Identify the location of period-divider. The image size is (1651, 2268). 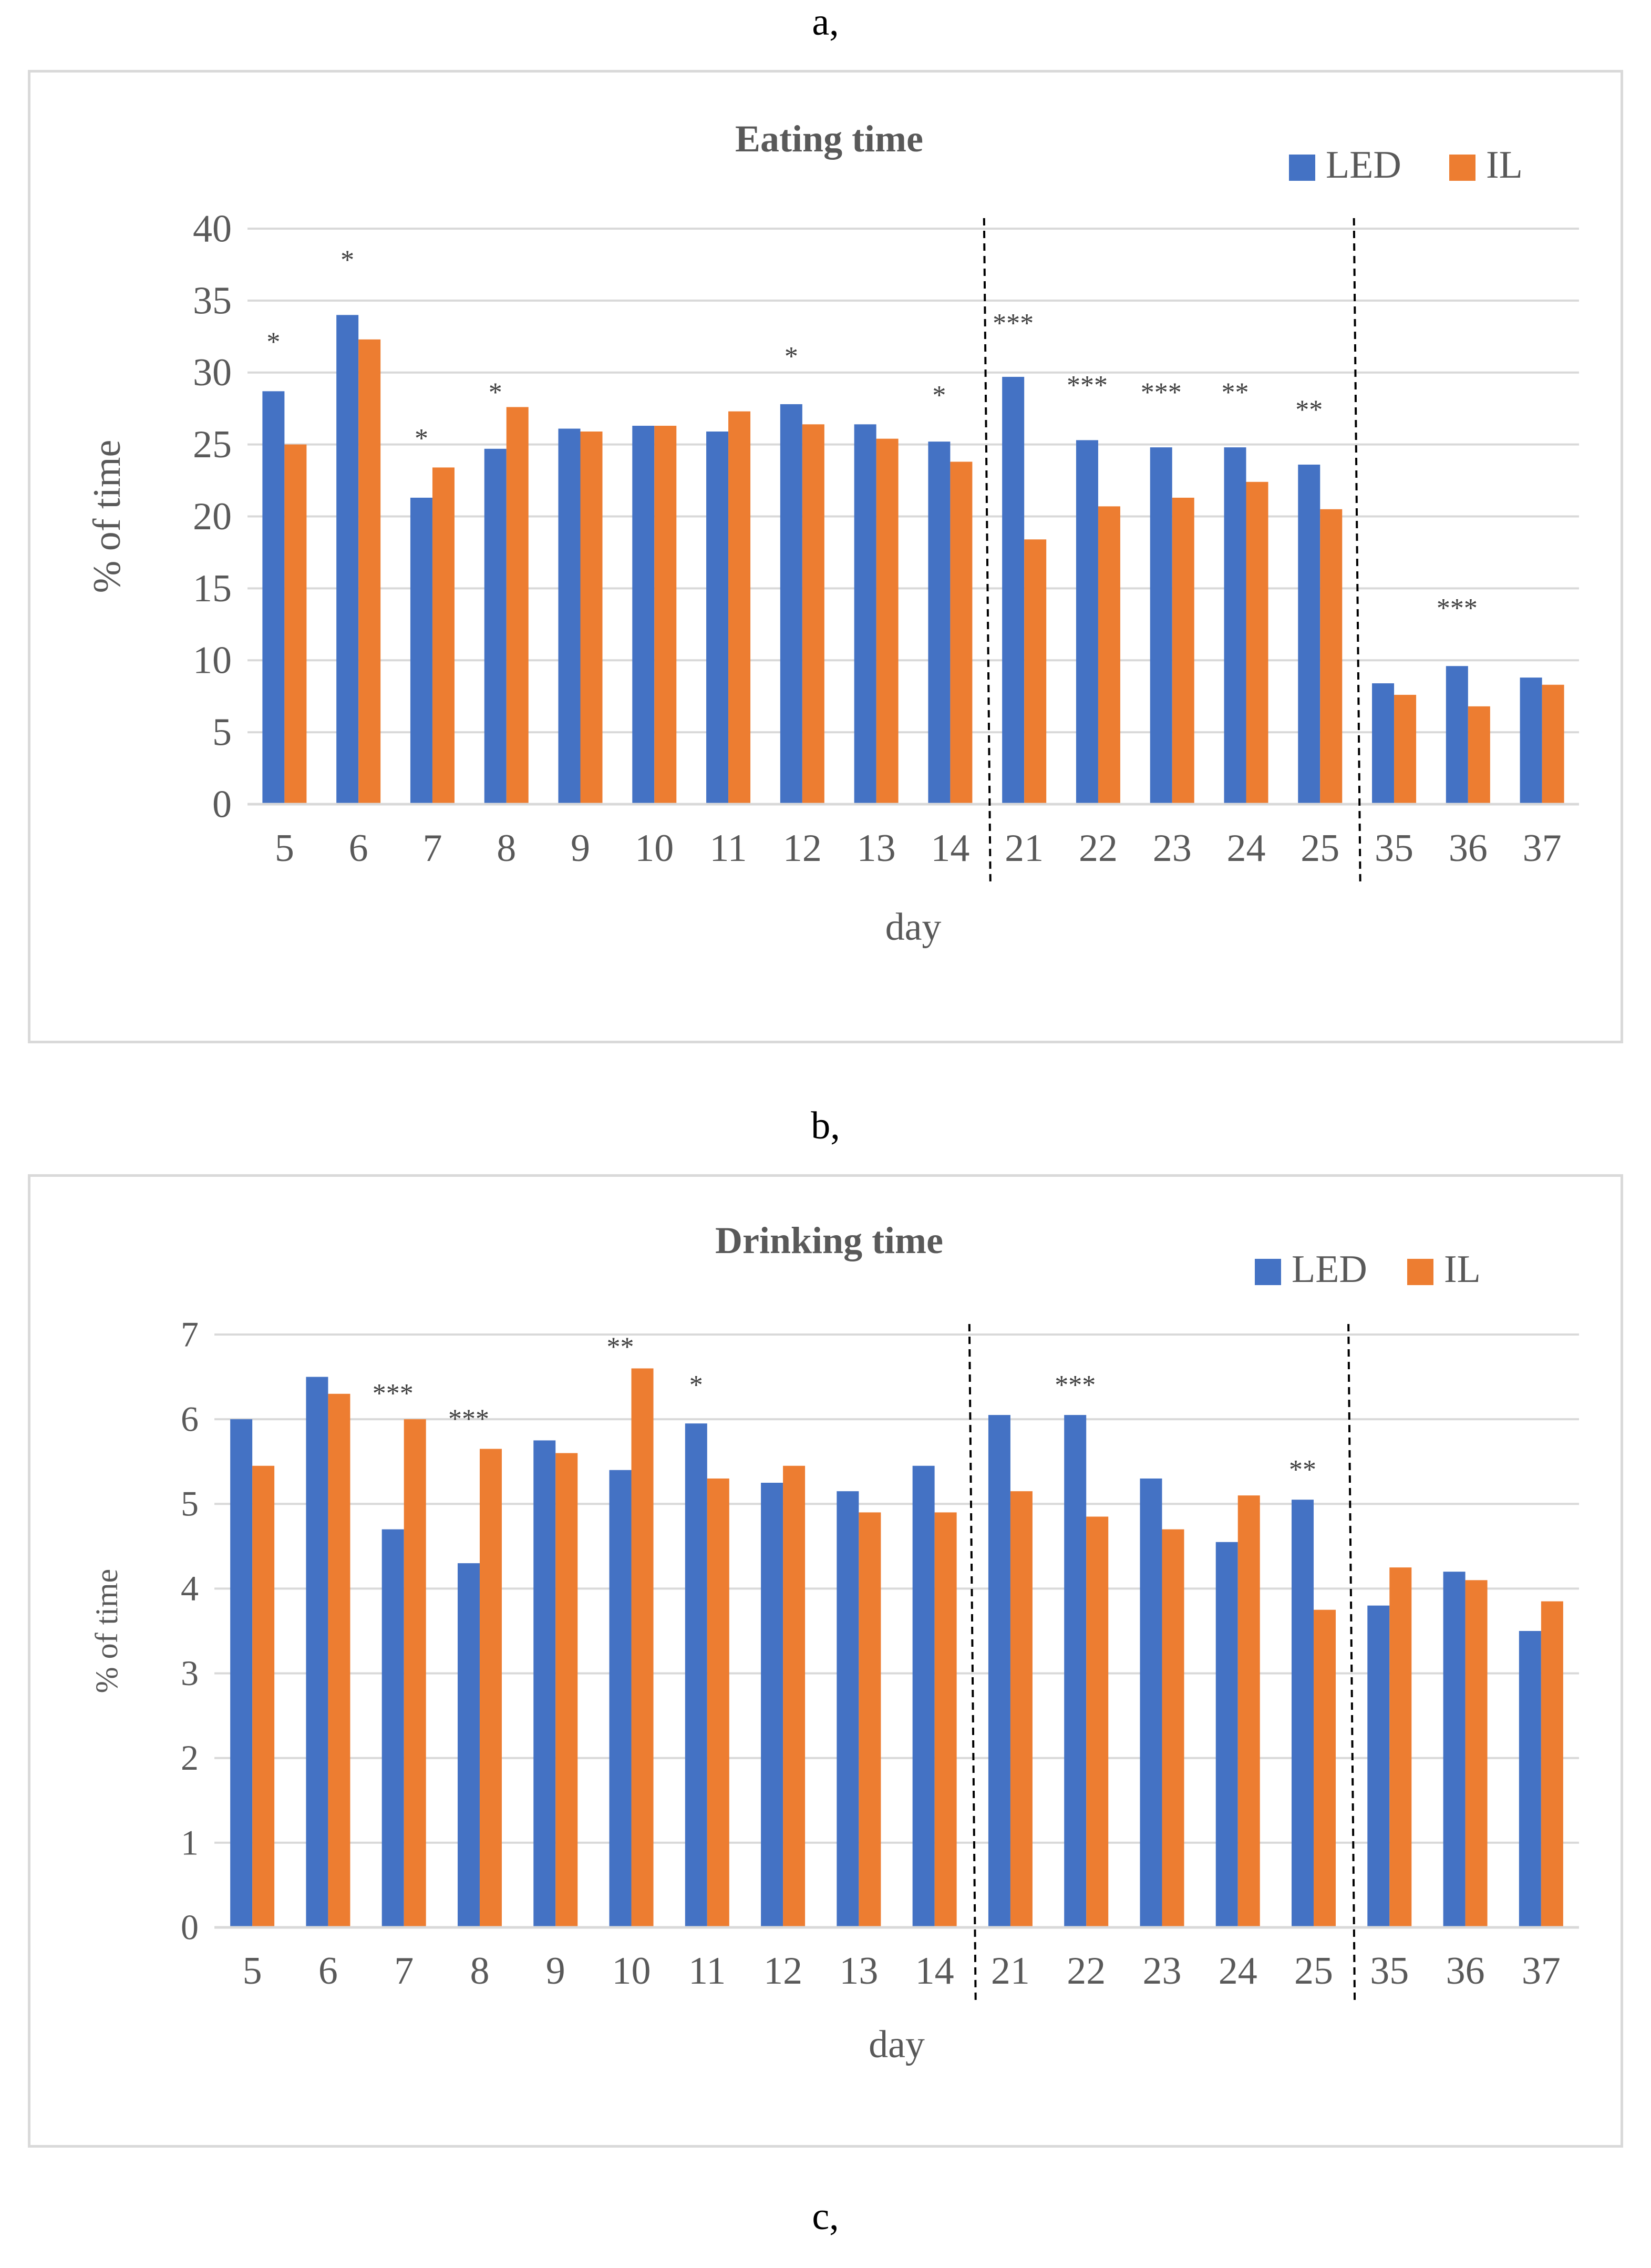
(1351, 1664).